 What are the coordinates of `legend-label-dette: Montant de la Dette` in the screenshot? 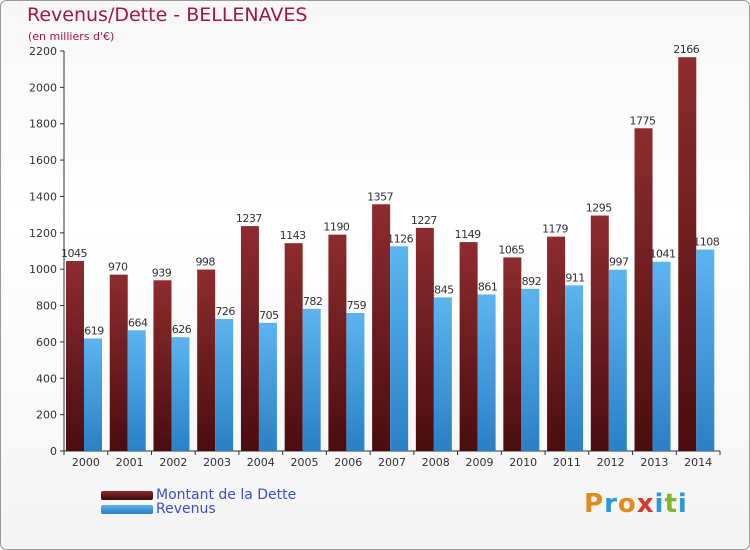 It's located at (226, 495).